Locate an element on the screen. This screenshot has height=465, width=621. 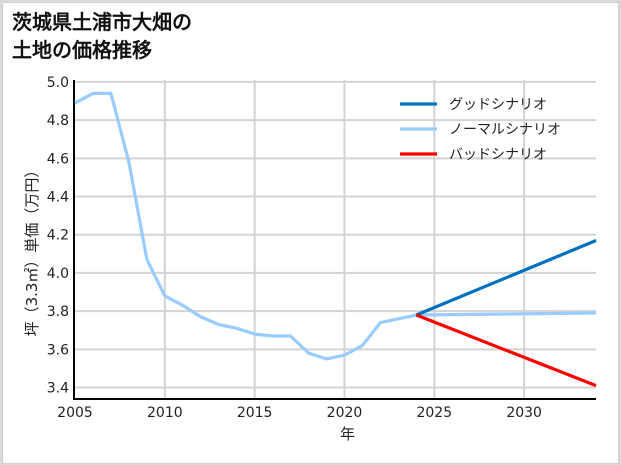
y-tick-label: 4.8 is located at coordinates (58, 121).